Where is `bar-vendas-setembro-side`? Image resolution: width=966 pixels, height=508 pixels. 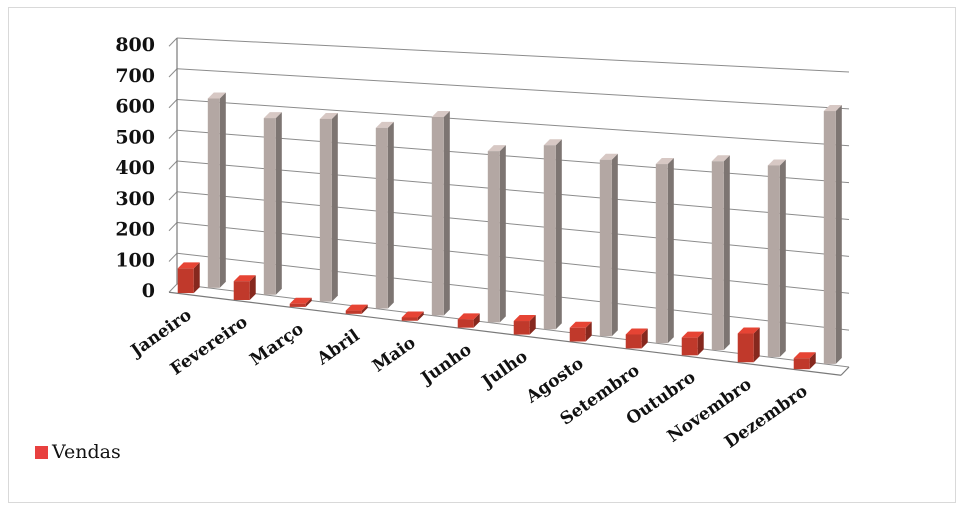 bar-vendas-setembro-side is located at coordinates (644, 338).